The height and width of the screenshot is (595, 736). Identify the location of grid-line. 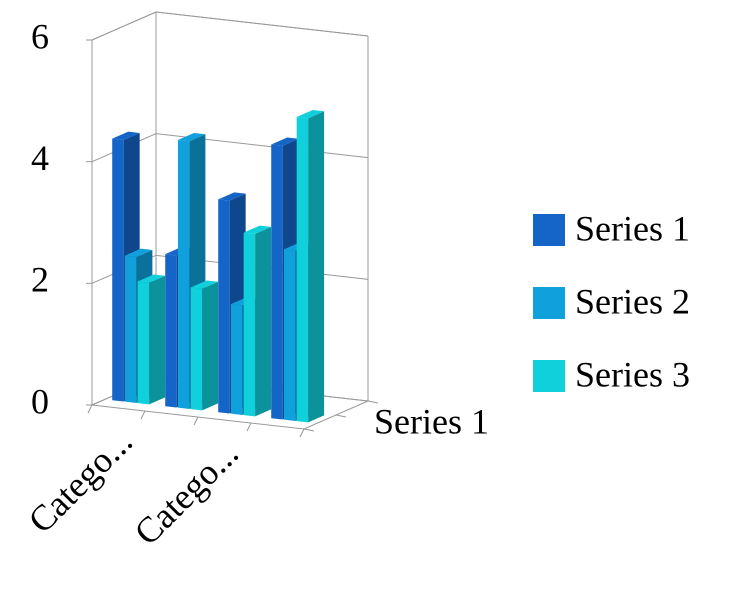
(230, 26).